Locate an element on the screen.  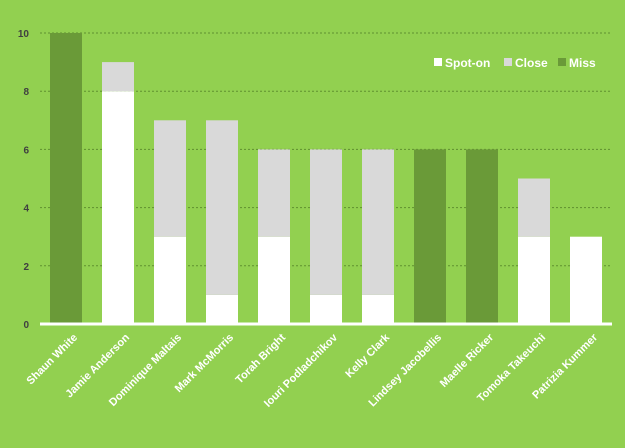
x-category-label: Maelle Ricker is located at coordinates (467, 360).